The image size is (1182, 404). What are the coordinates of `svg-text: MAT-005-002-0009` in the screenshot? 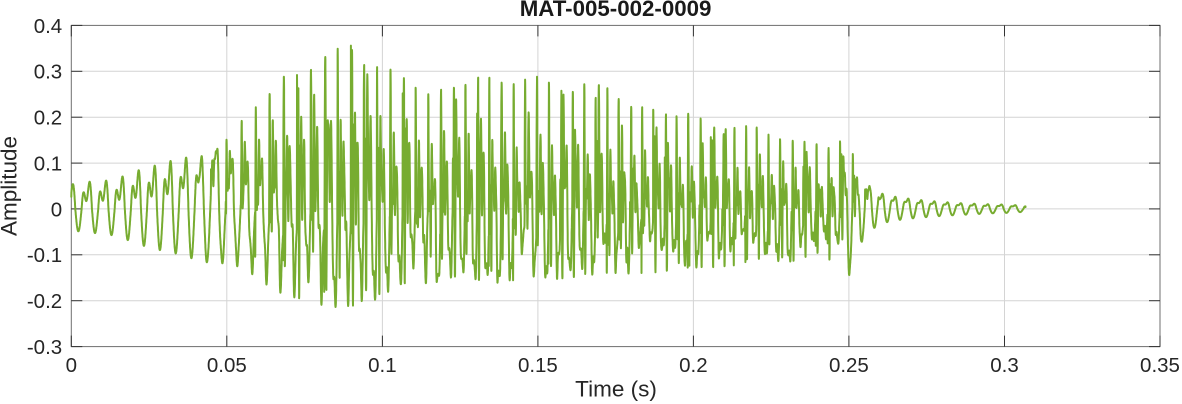 It's located at (616, 10).